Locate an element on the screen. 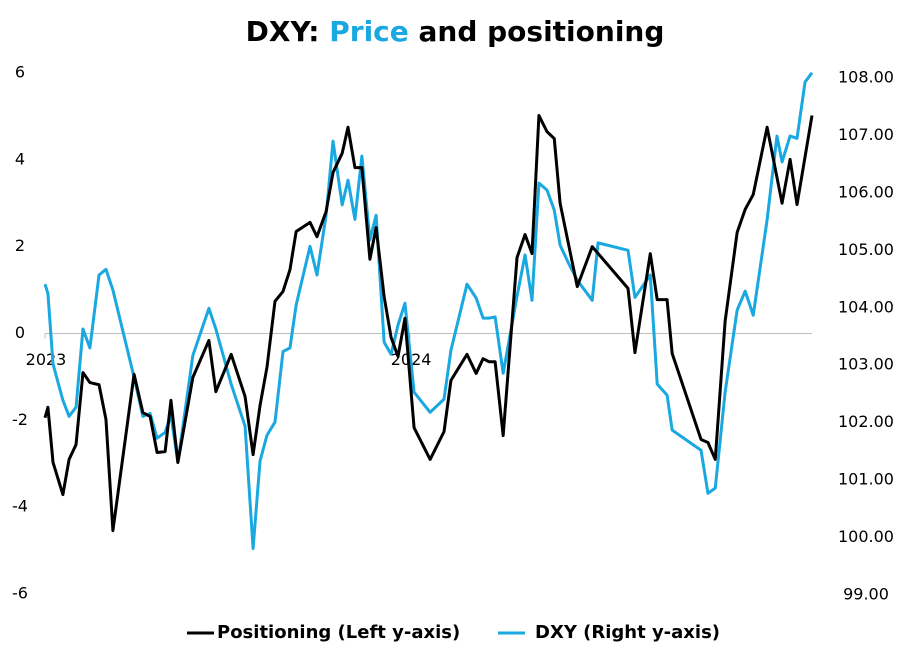  y2-tick-label: 108.00 is located at coordinates (866, 77).